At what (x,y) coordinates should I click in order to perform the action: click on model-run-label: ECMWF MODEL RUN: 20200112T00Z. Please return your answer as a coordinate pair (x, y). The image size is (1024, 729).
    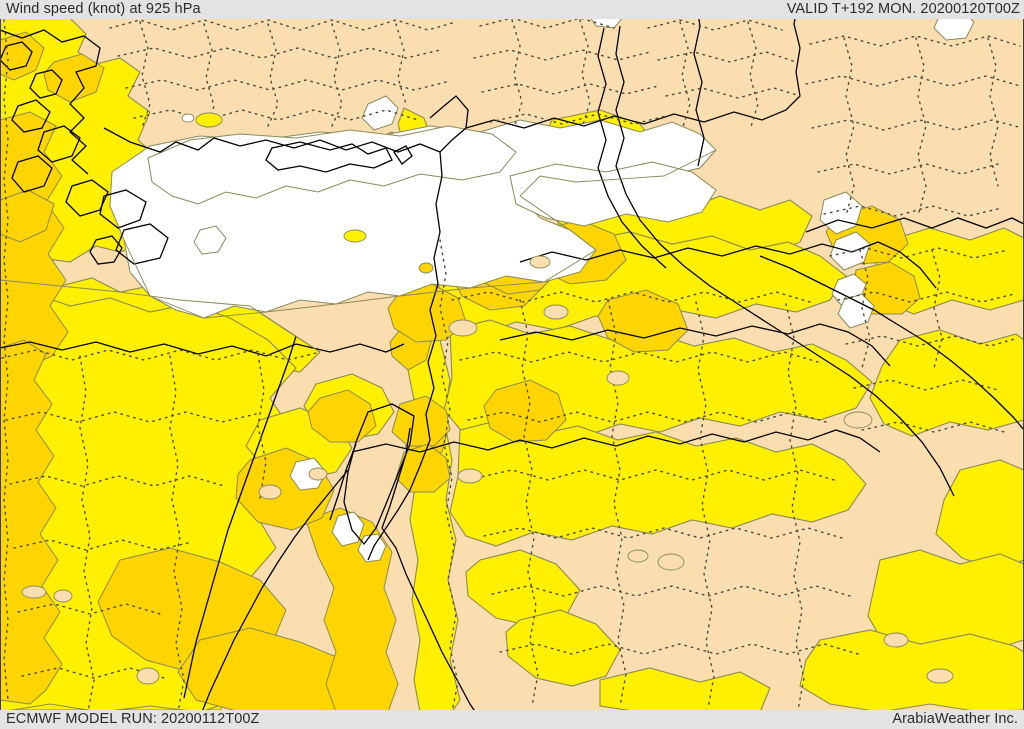
    Looking at the image, I should click on (133, 719).